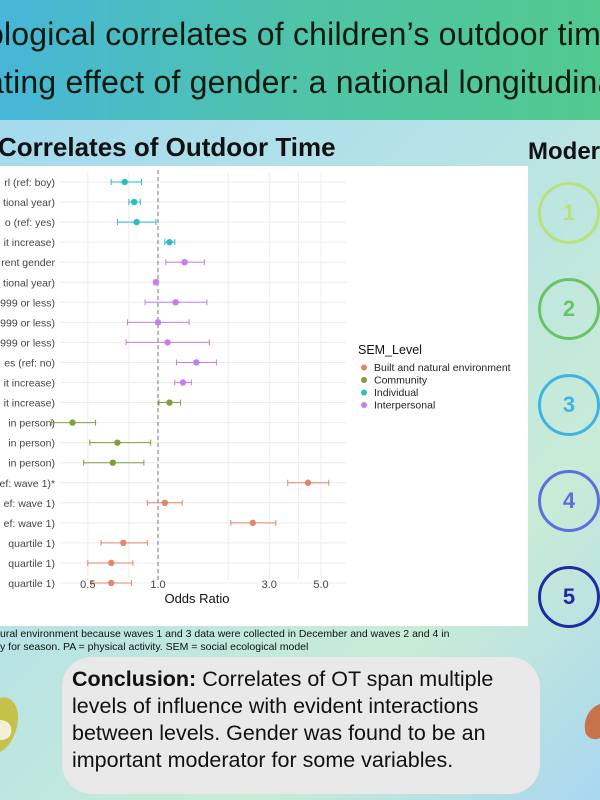 The image size is (600, 800). I want to click on x-tick-label: 3.0, so click(269, 585).